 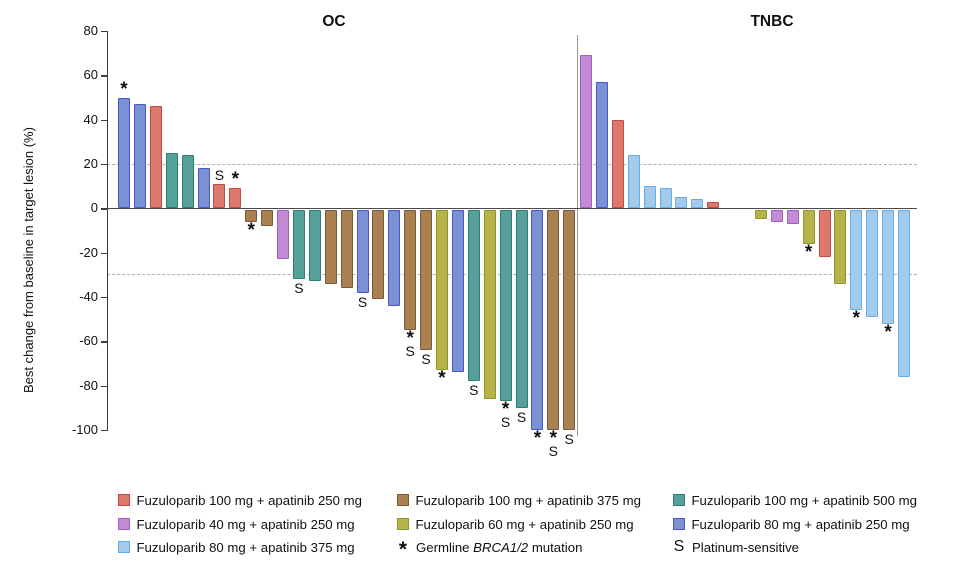 What do you see at coordinates (519, 500) in the screenshot?
I see `legend-item-fz100_ap375: Fuzuloparib 100 mg + apatinib 375 mg` at bounding box center [519, 500].